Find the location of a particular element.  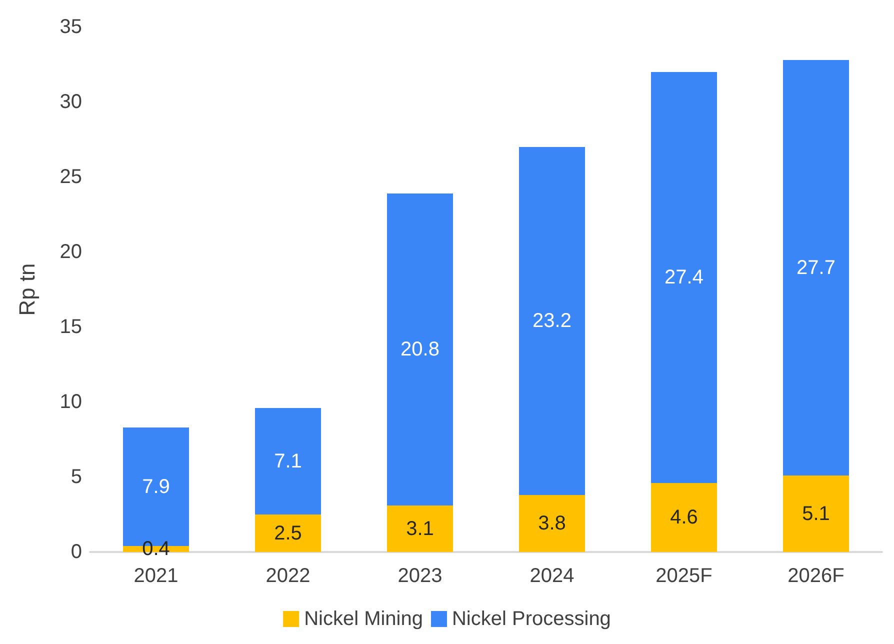

data-label: 3.8 is located at coordinates (552, 523).